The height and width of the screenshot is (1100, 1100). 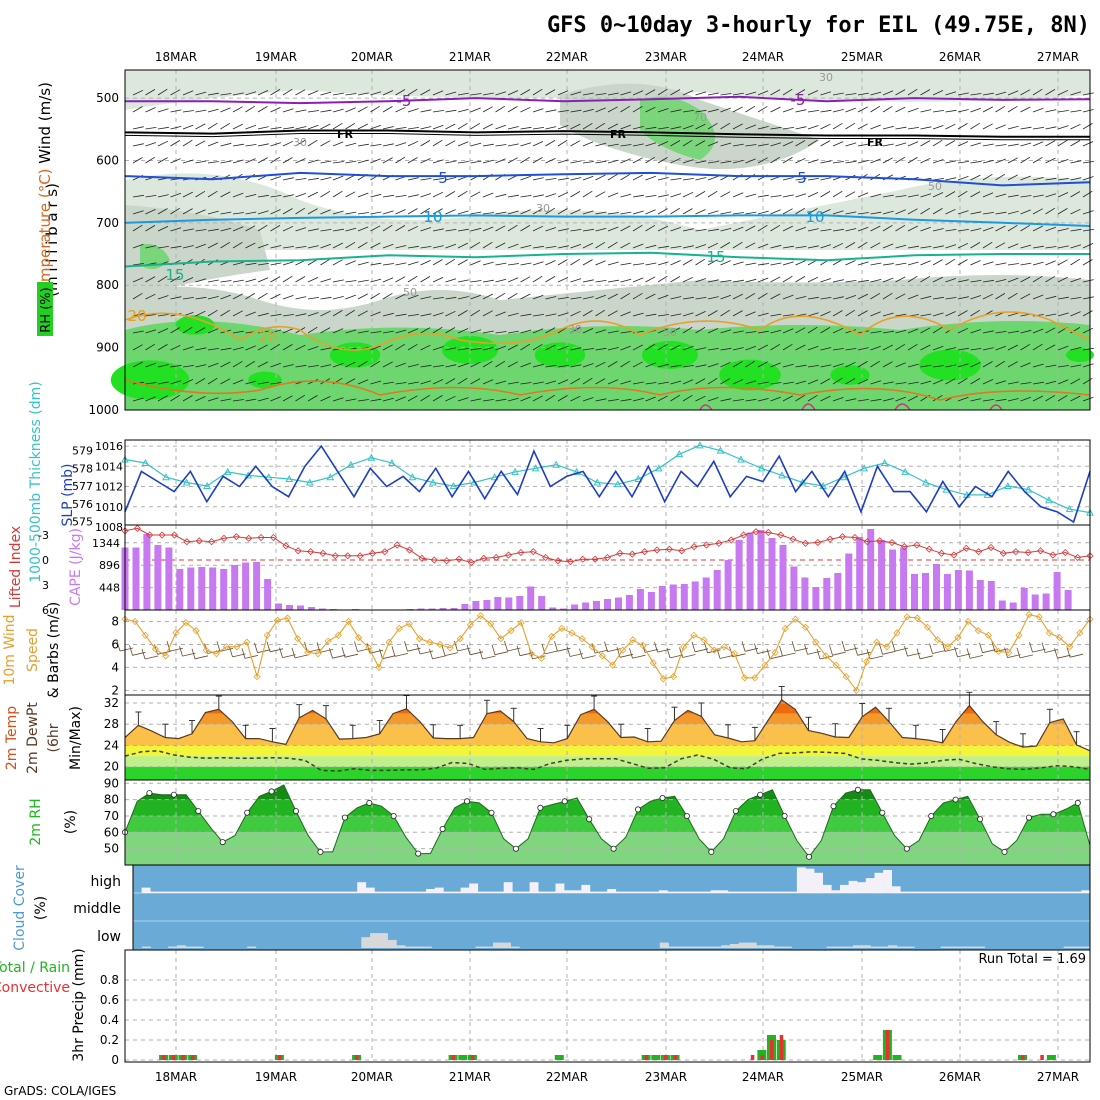 I want to click on contour-label: FR, so click(x=345, y=134).